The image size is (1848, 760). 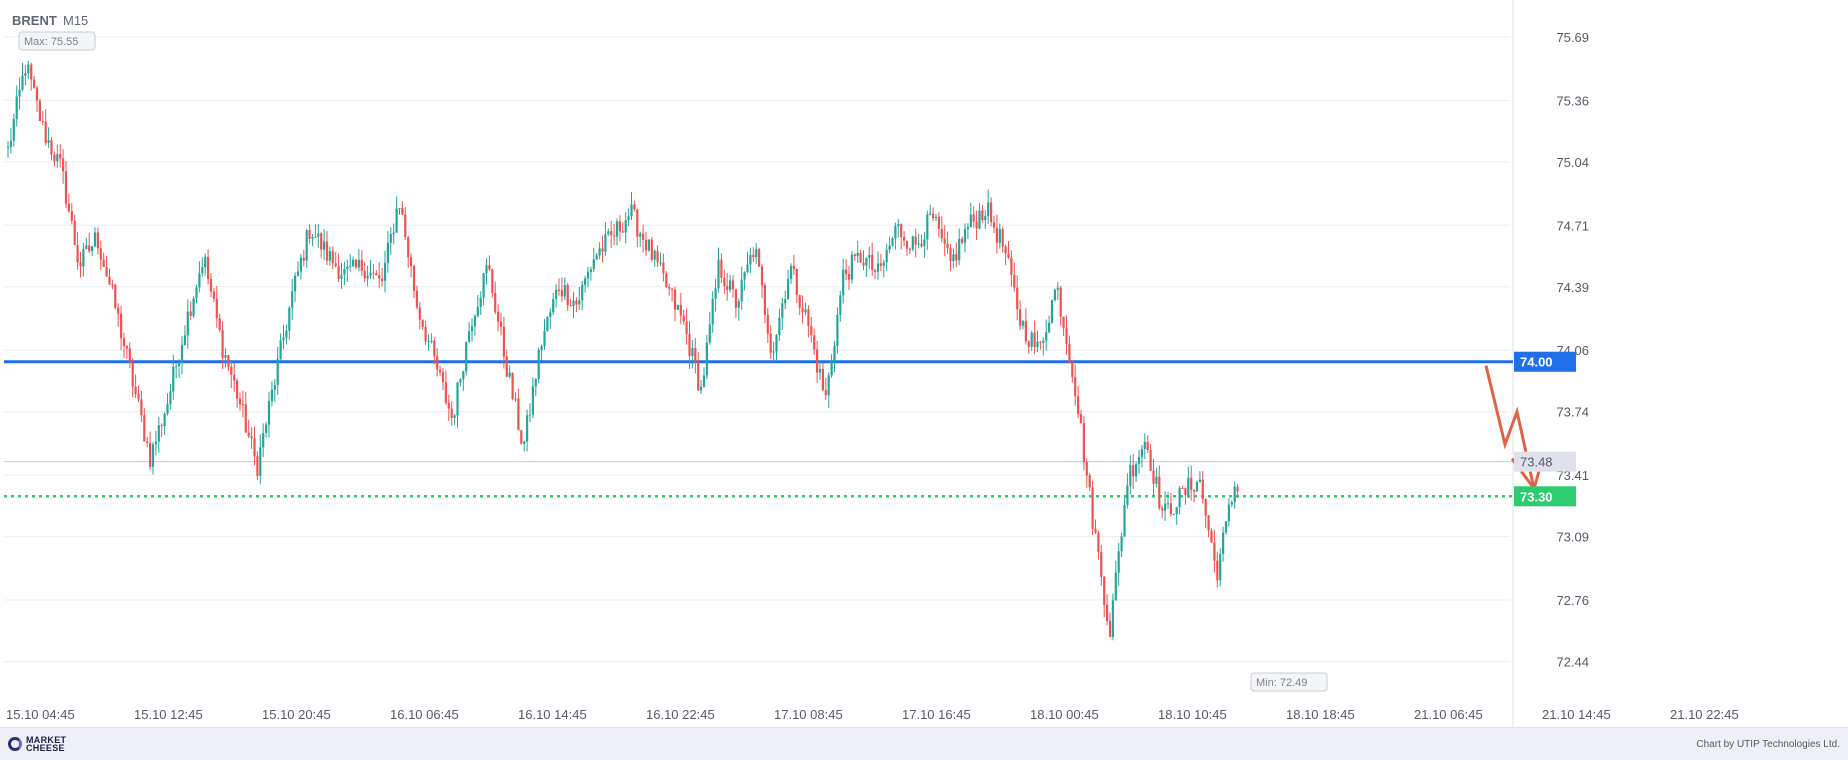 I want to click on x-tick-label: 18.10 18:45, so click(x=1320, y=714).